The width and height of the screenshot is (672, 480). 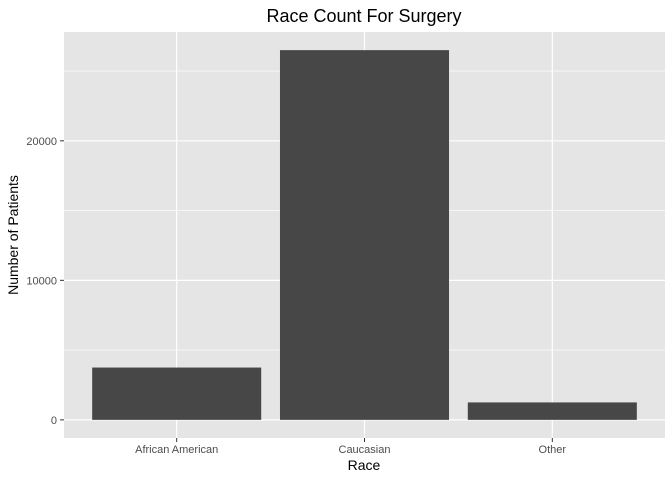 I want to click on x-axis-title: Race, so click(x=364, y=465).